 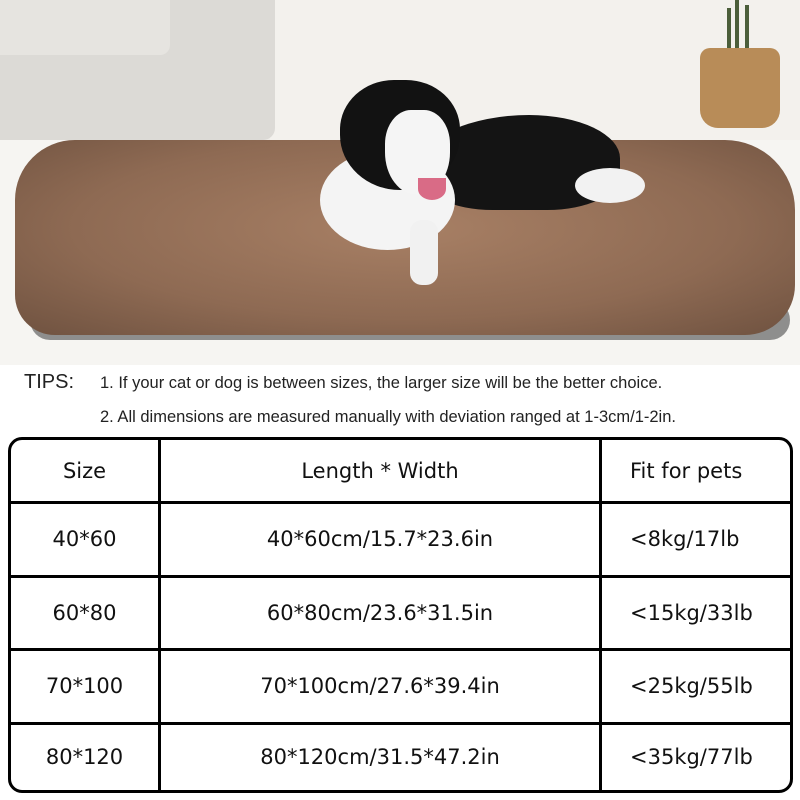 I want to click on cell-dimensions: 40*60cm/15.7*23.6in, so click(x=381, y=541).